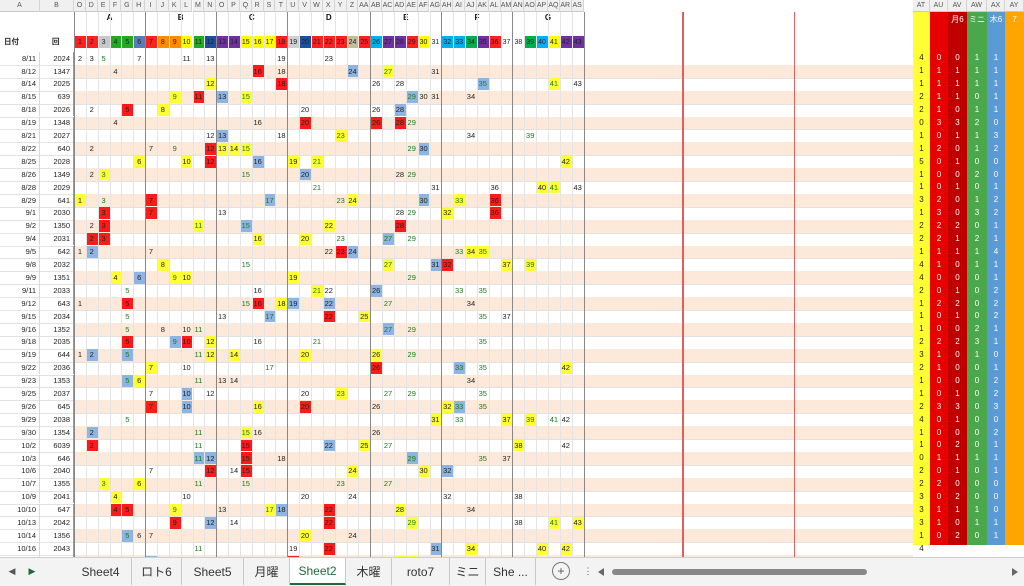 The width and height of the screenshot is (1024, 586). What do you see at coordinates (57, 123) in the screenshot?
I see `kai-cell: 1348` at bounding box center [57, 123].